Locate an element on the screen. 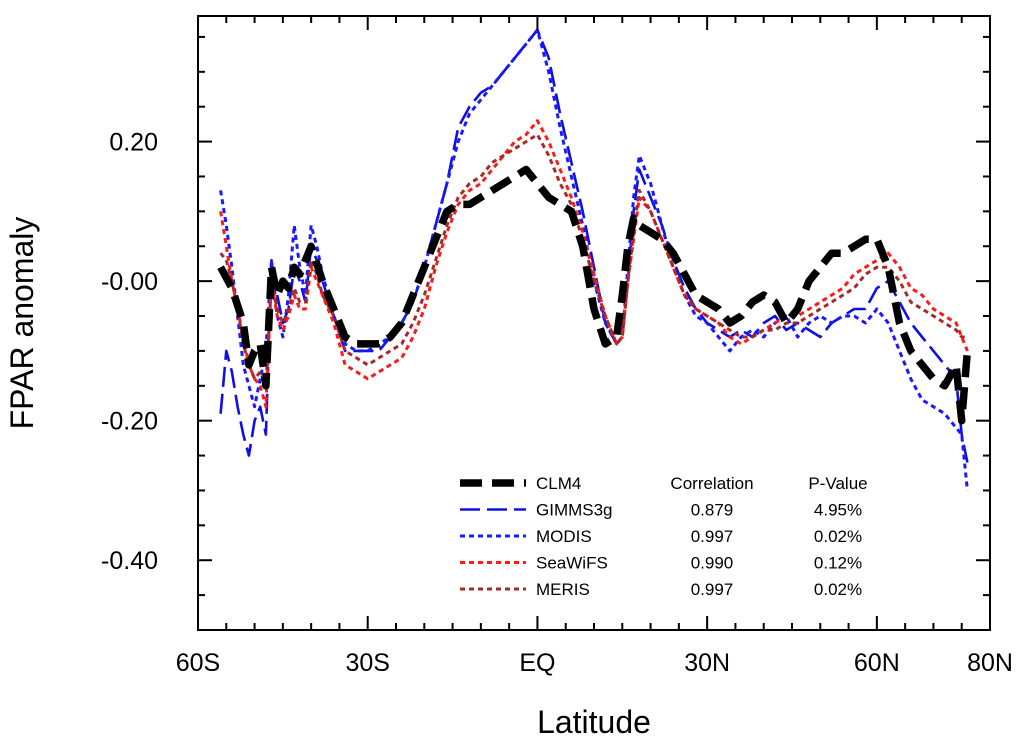  x-tick-label: 30S is located at coordinates (367, 663).